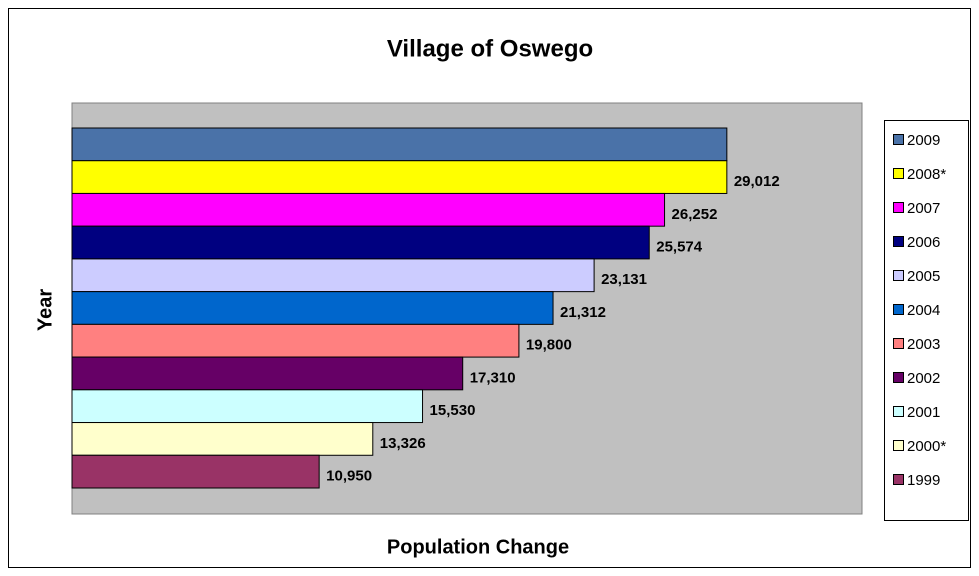 The width and height of the screenshot is (979, 576). What do you see at coordinates (453, 410) in the screenshot?
I see `data-label: 15,530` at bounding box center [453, 410].